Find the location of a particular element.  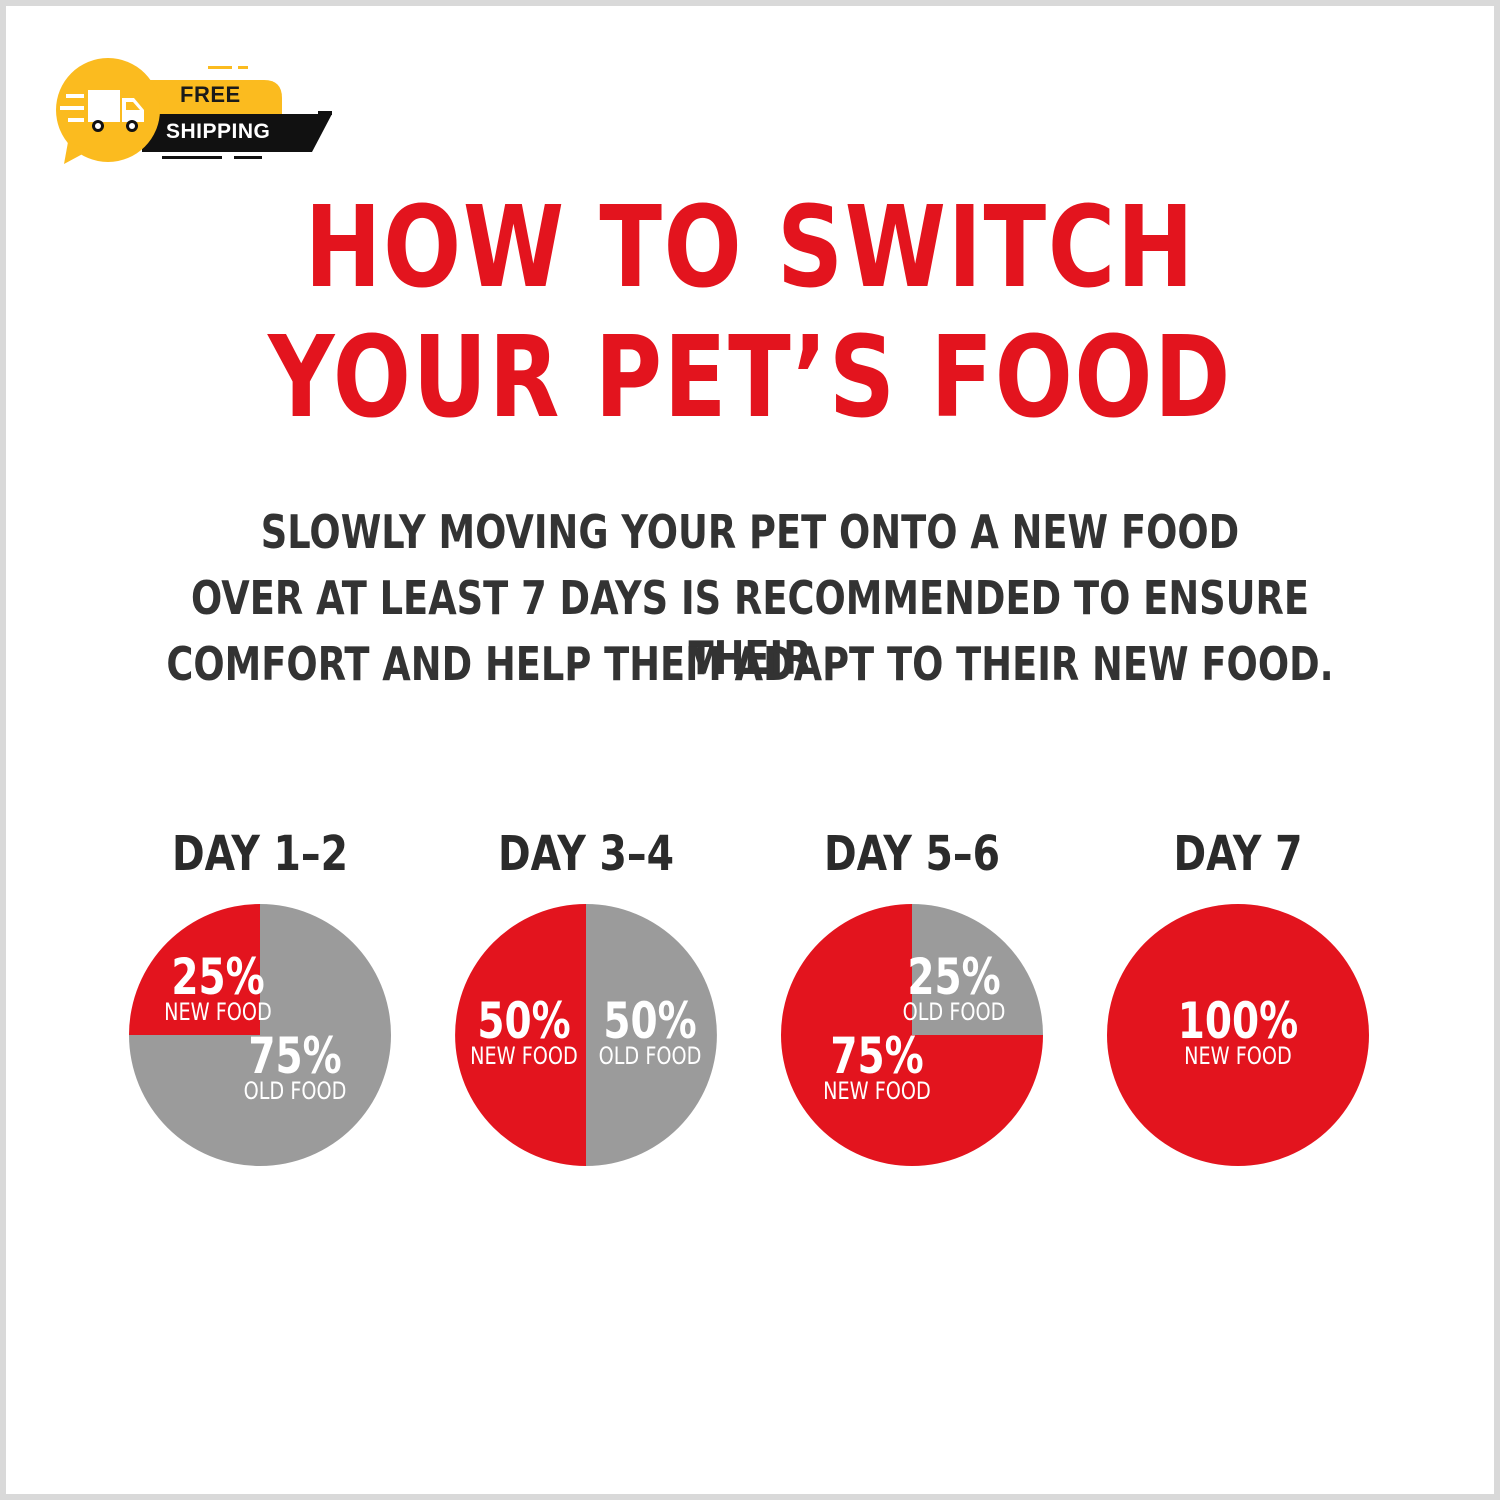

day-label: DAY 5–6 is located at coordinates (912, 854).